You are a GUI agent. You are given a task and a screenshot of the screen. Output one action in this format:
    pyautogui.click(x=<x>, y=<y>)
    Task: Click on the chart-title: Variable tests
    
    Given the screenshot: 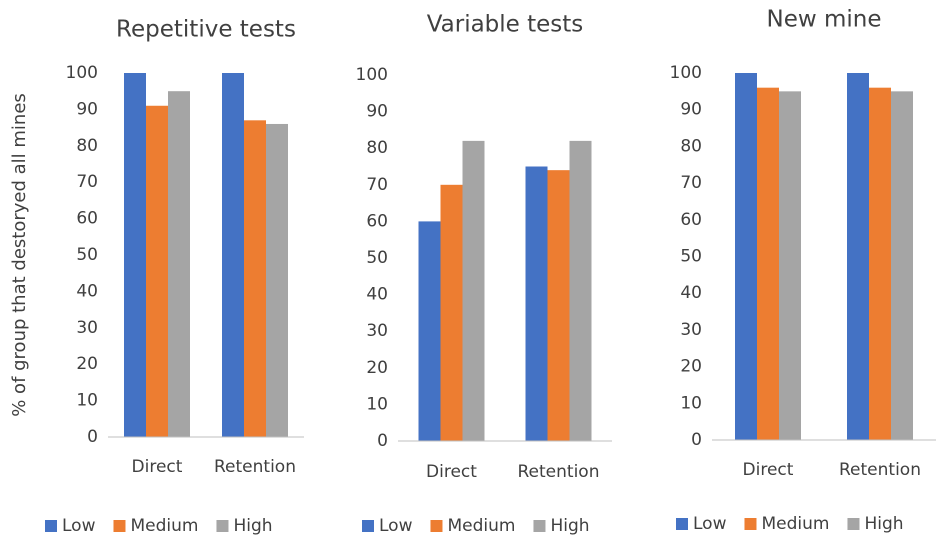 What is the action you would take?
    pyautogui.click(x=505, y=25)
    